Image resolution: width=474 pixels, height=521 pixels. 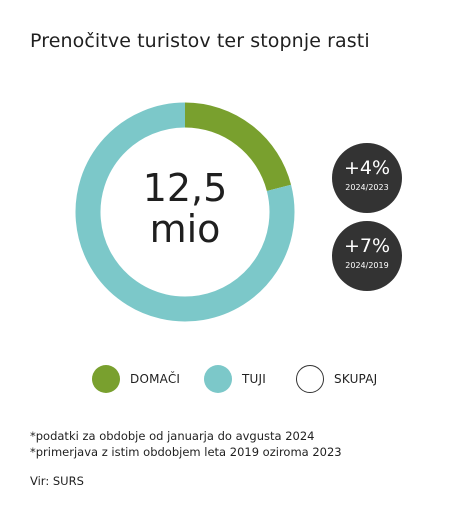 I want to click on donut-center-label: 12,5 mio, so click(x=185, y=209).